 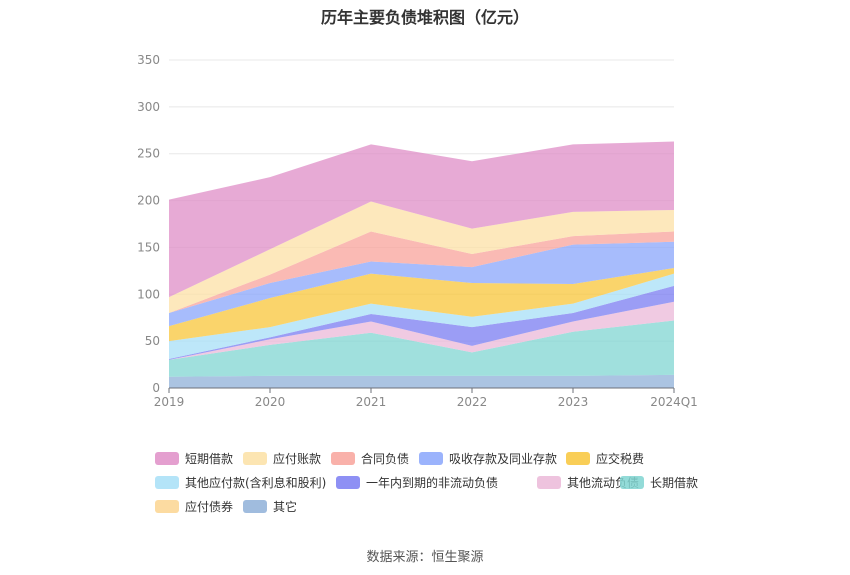 I want to click on y-tick-label: 250, so click(x=148, y=154).